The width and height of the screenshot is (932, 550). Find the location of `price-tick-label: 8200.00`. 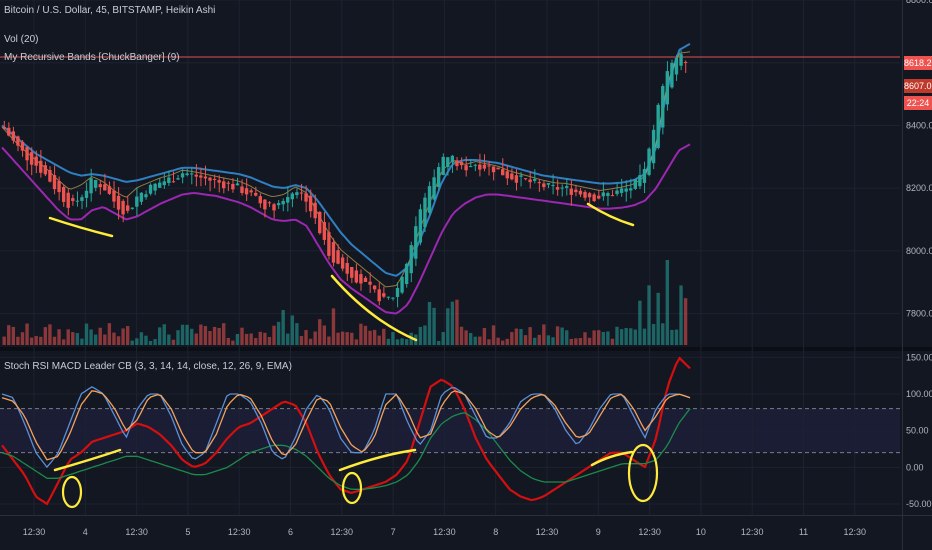

price-tick-label: 8200.00 is located at coordinates (919, 188).